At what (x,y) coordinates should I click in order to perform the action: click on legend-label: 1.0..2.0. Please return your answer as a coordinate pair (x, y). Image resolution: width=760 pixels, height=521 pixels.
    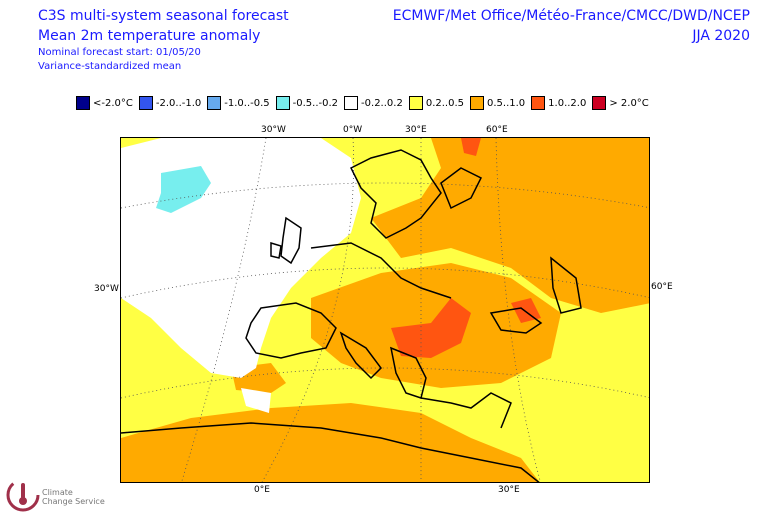
    Looking at the image, I should click on (567, 103).